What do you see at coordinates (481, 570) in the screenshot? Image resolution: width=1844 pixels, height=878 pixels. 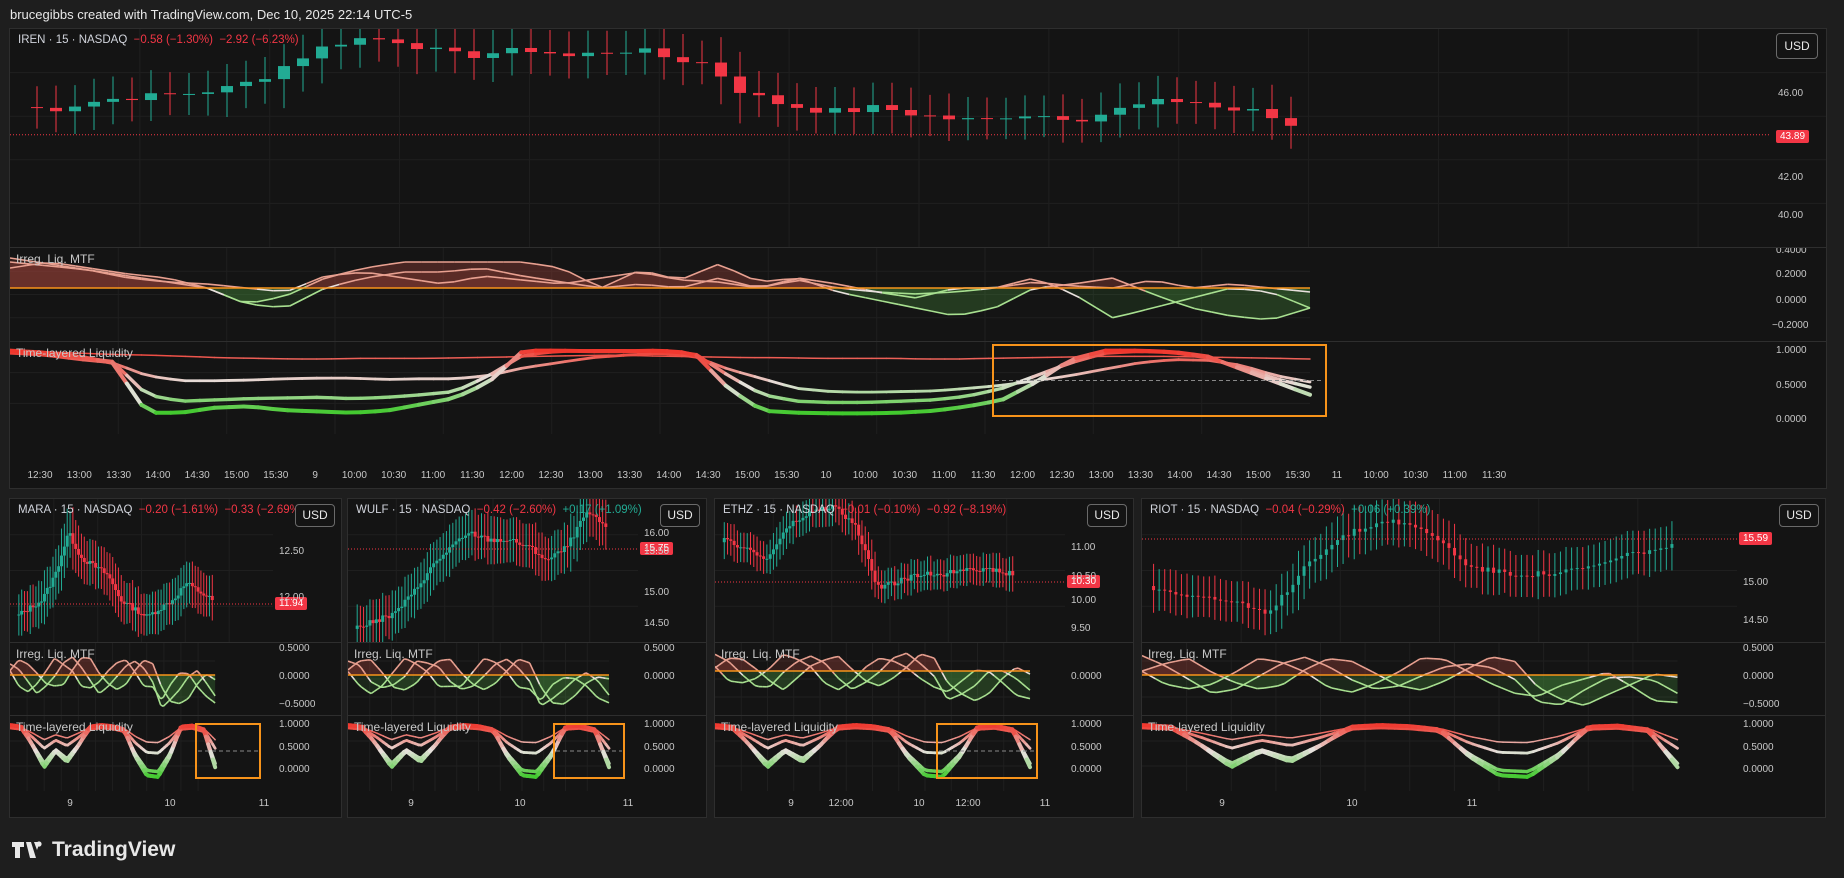 I see `c1` at bounding box center [481, 570].